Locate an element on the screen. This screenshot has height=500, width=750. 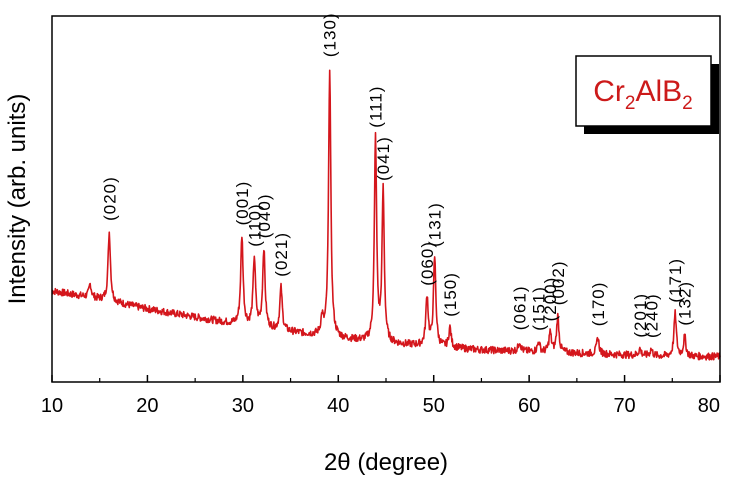
peak-label: (171) is located at coordinates (675, 280).